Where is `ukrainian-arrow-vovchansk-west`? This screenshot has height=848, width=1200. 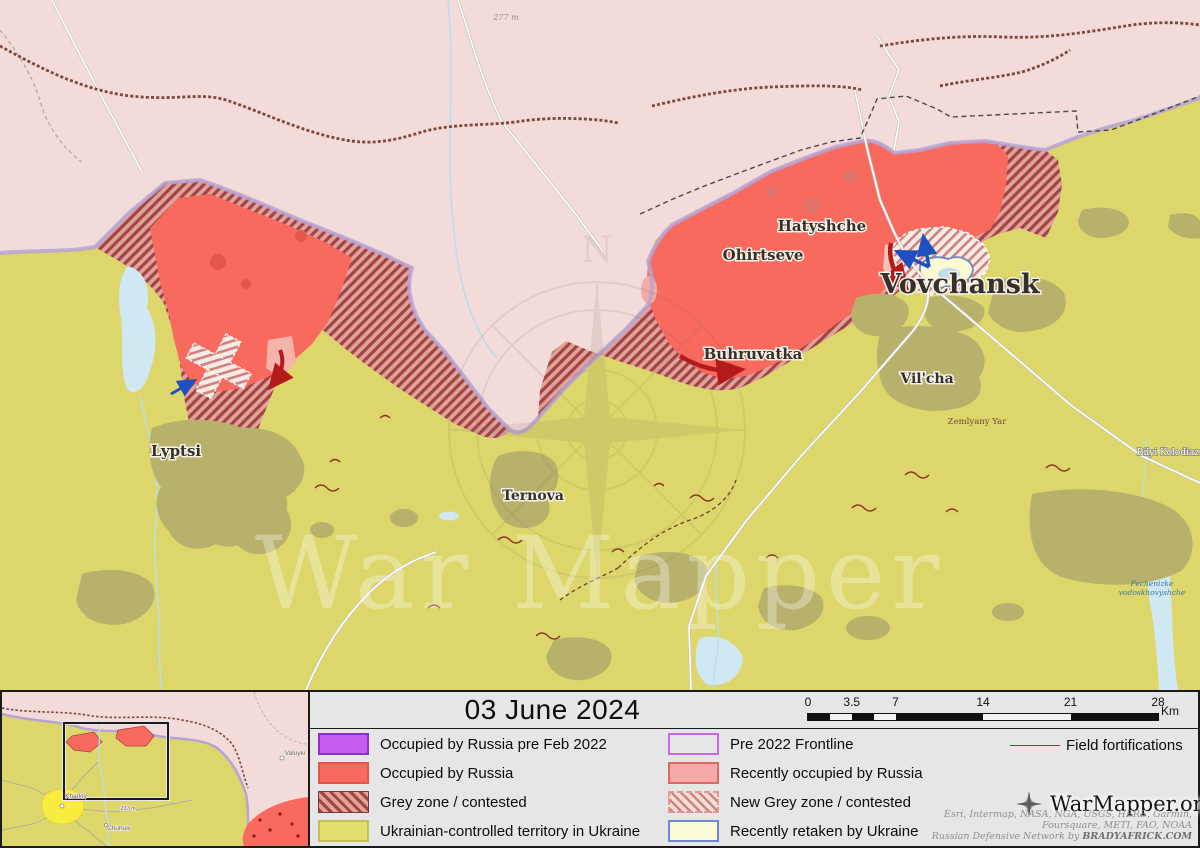 ukrainian-arrow-vovchansk-west is located at coordinates (911, 259).